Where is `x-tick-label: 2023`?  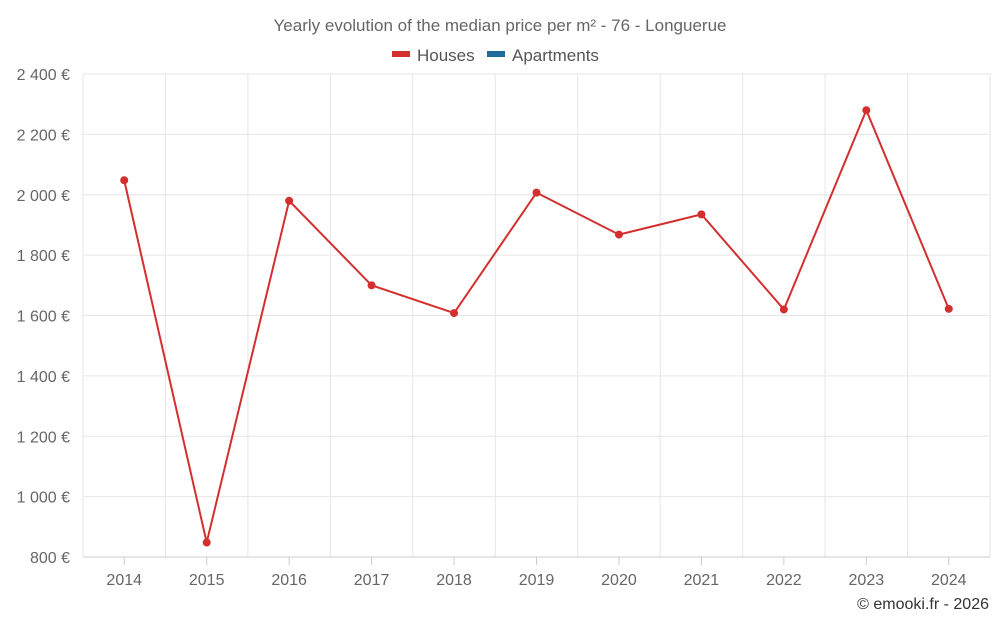 x-tick-label: 2023 is located at coordinates (867, 580).